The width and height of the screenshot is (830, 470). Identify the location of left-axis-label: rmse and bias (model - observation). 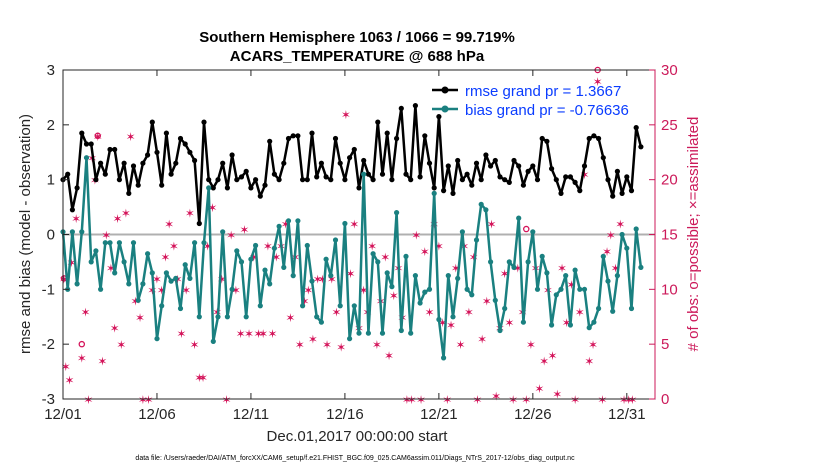
(25, 234).